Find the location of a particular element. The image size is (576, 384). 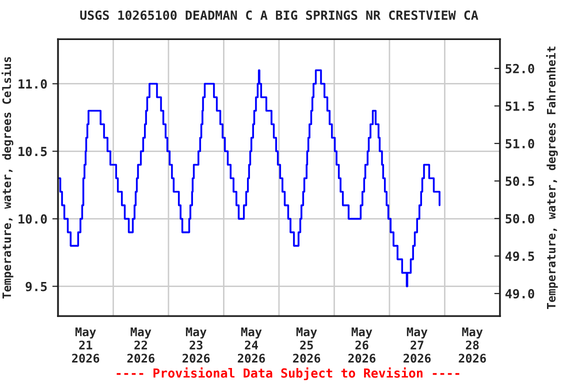

y2-tick-label: 51.0 is located at coordinates (520, 143).